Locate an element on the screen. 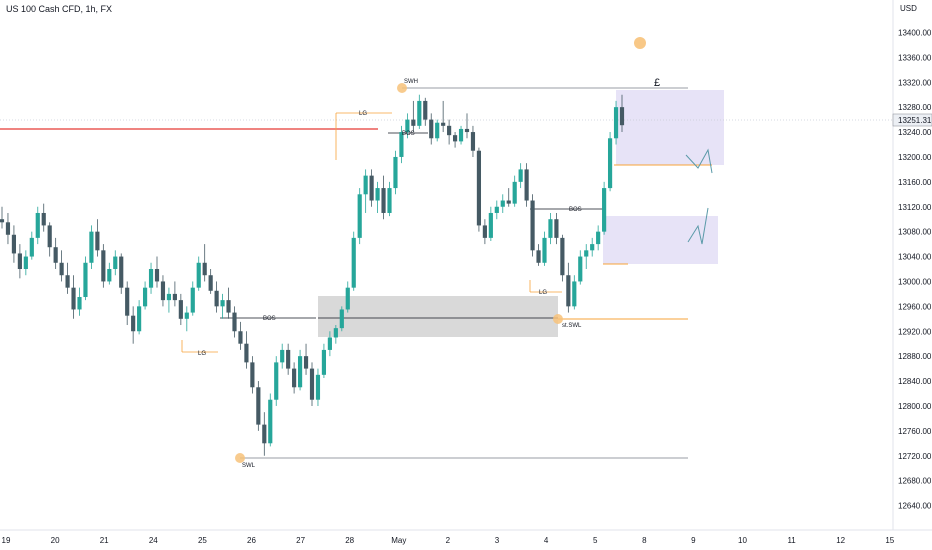 Image resolution: width=932 pixels, height=550 pixels. currency-label: USD is located at coordinates (908, 8).